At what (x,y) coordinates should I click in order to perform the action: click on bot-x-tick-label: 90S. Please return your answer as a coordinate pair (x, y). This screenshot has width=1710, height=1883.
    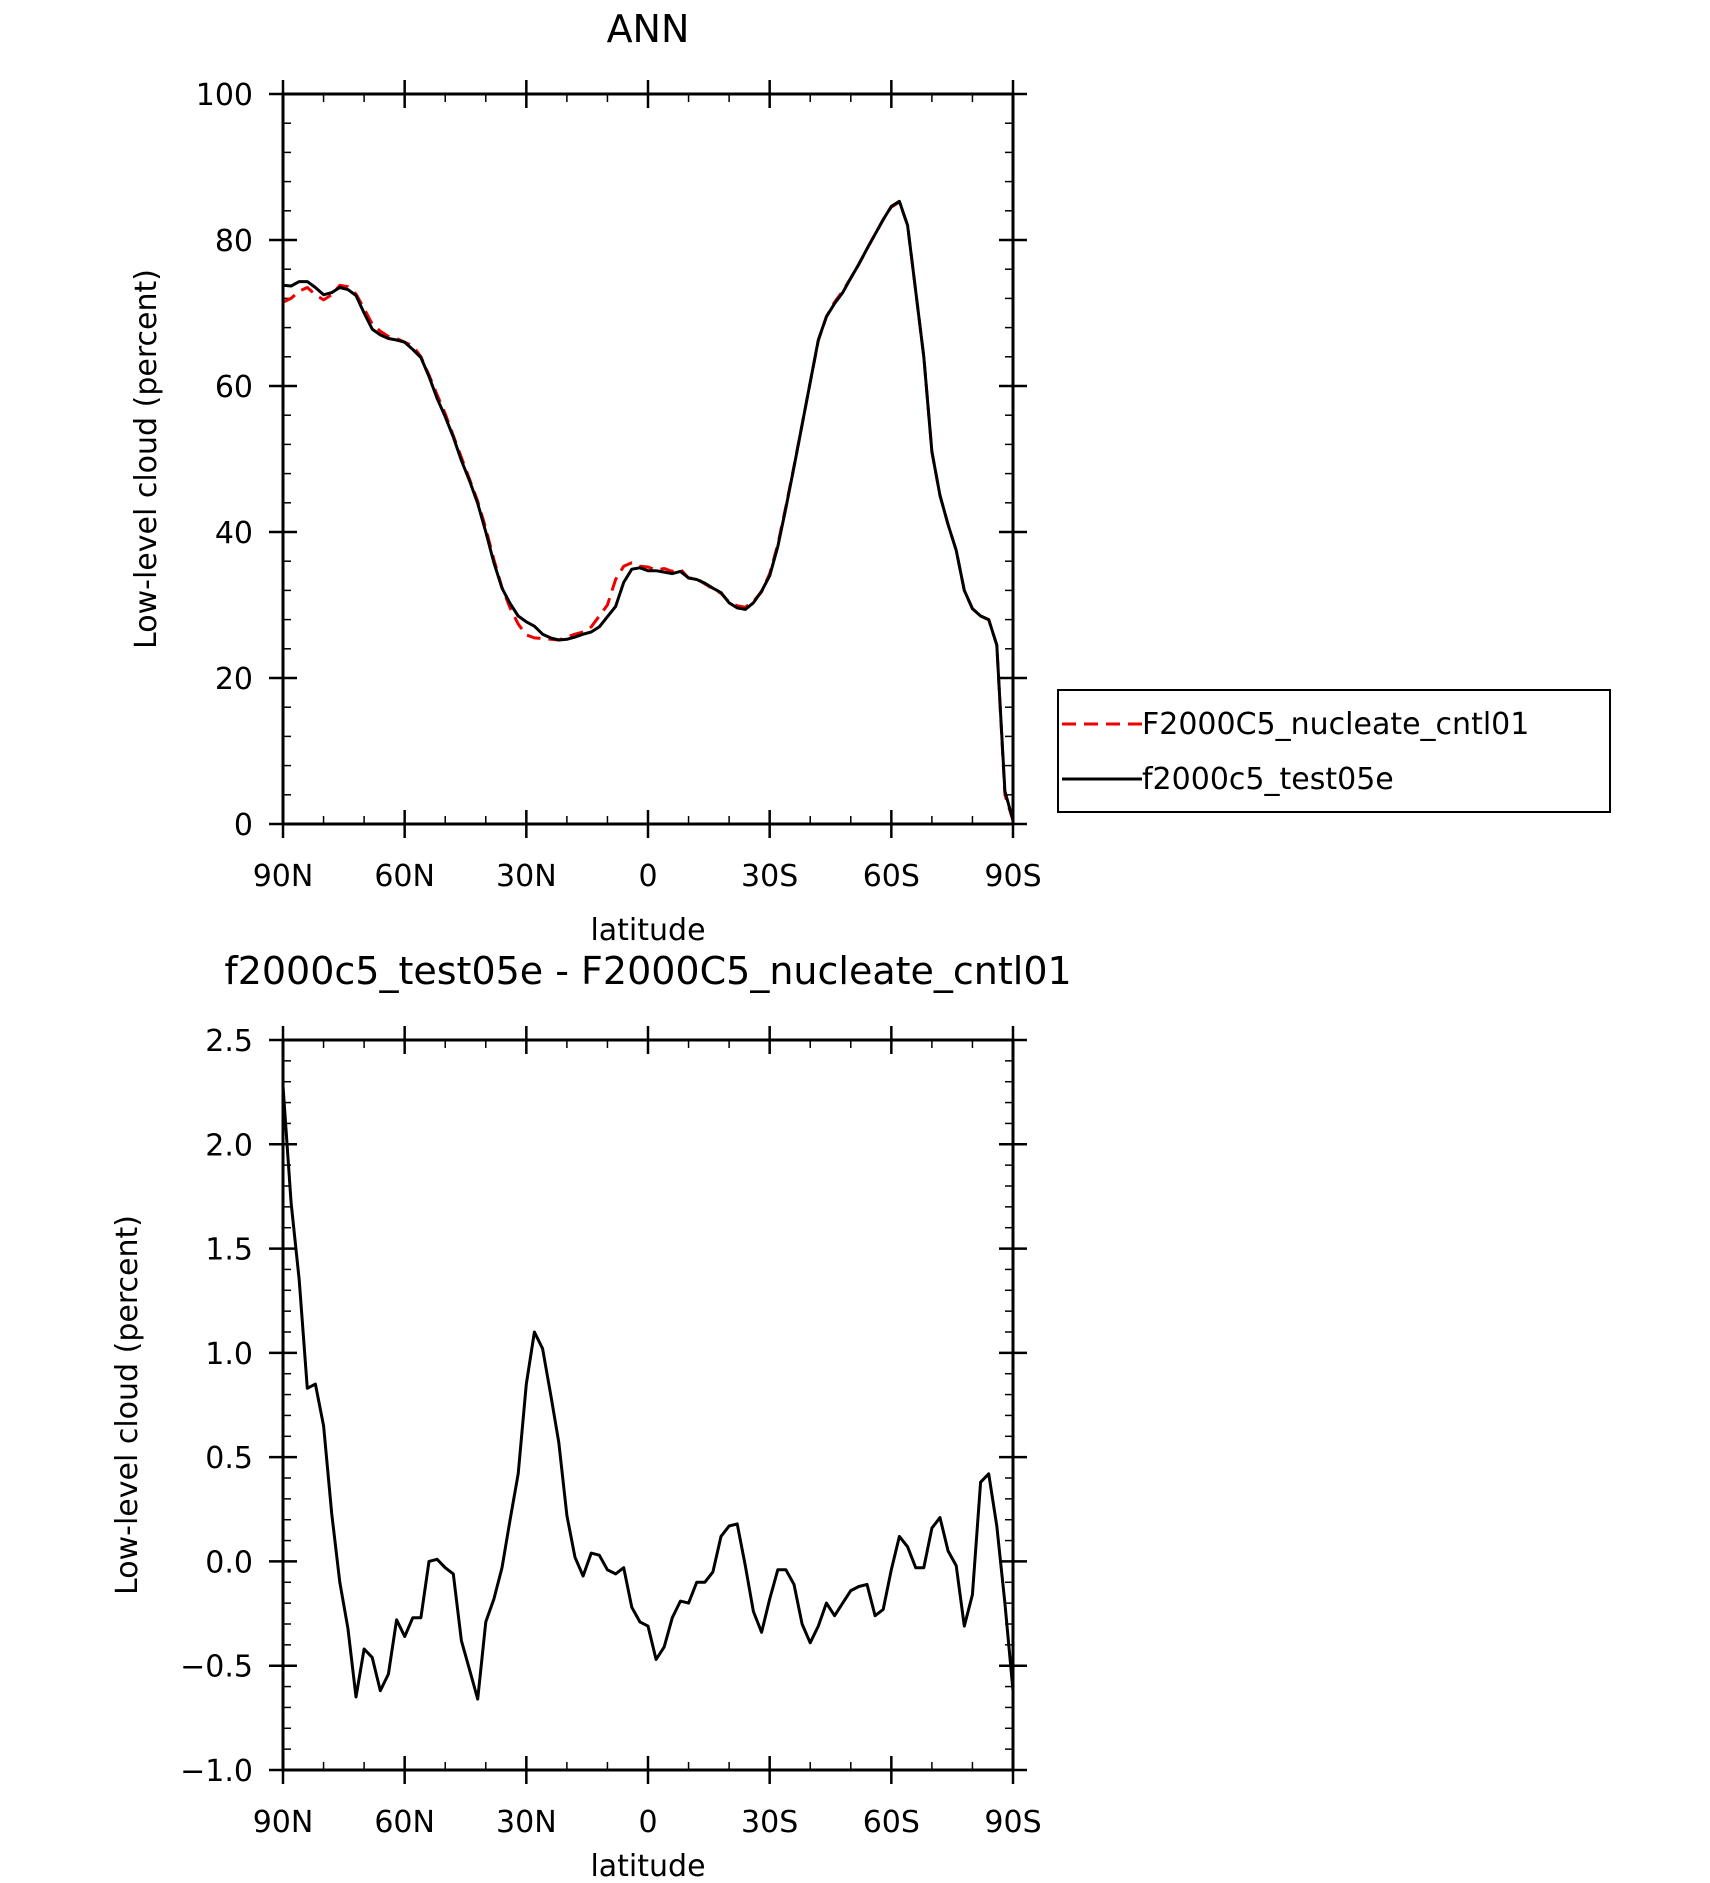
    Looking at the image, I should click on (1012, 1822).